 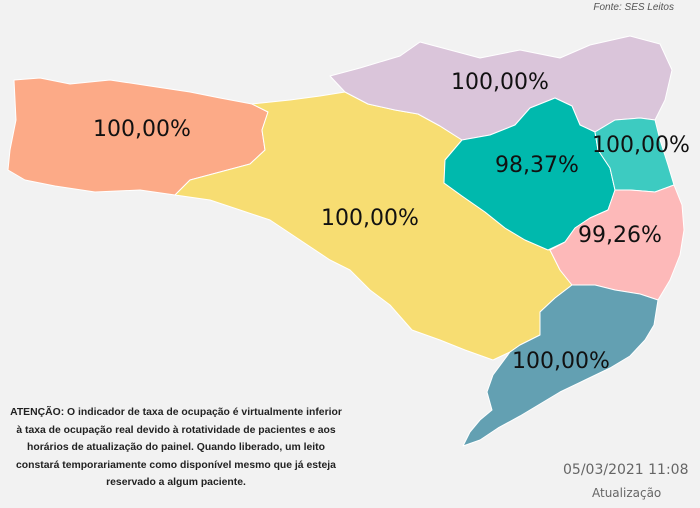 I want to click on region-sul, so click(x=560, y=365).